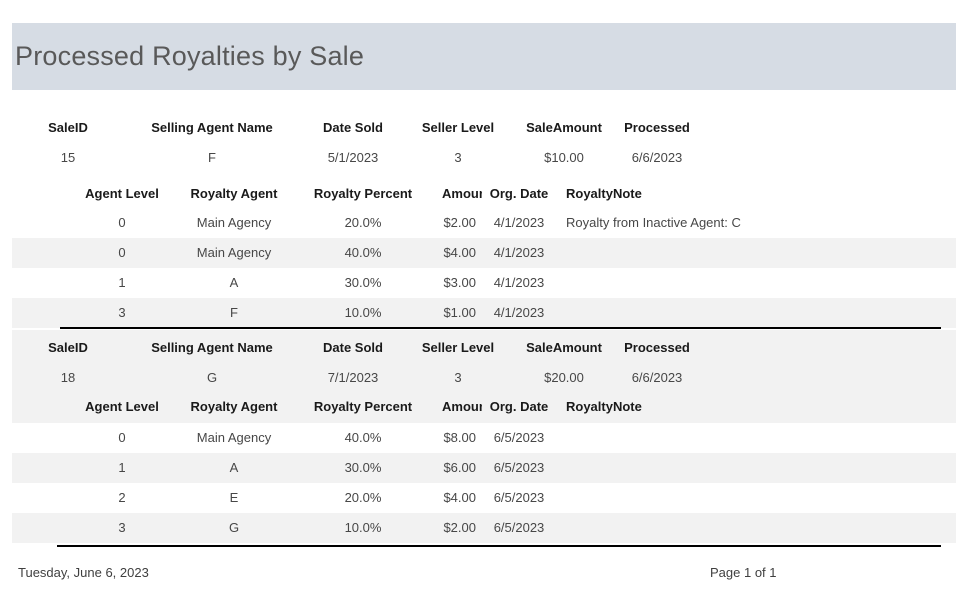 The image size is (956, 613). What do you see at coordinates (353, 157) in the screenshot?
I see `sale-date-sold: 5/1/2023` at bounding box center [353, 157].